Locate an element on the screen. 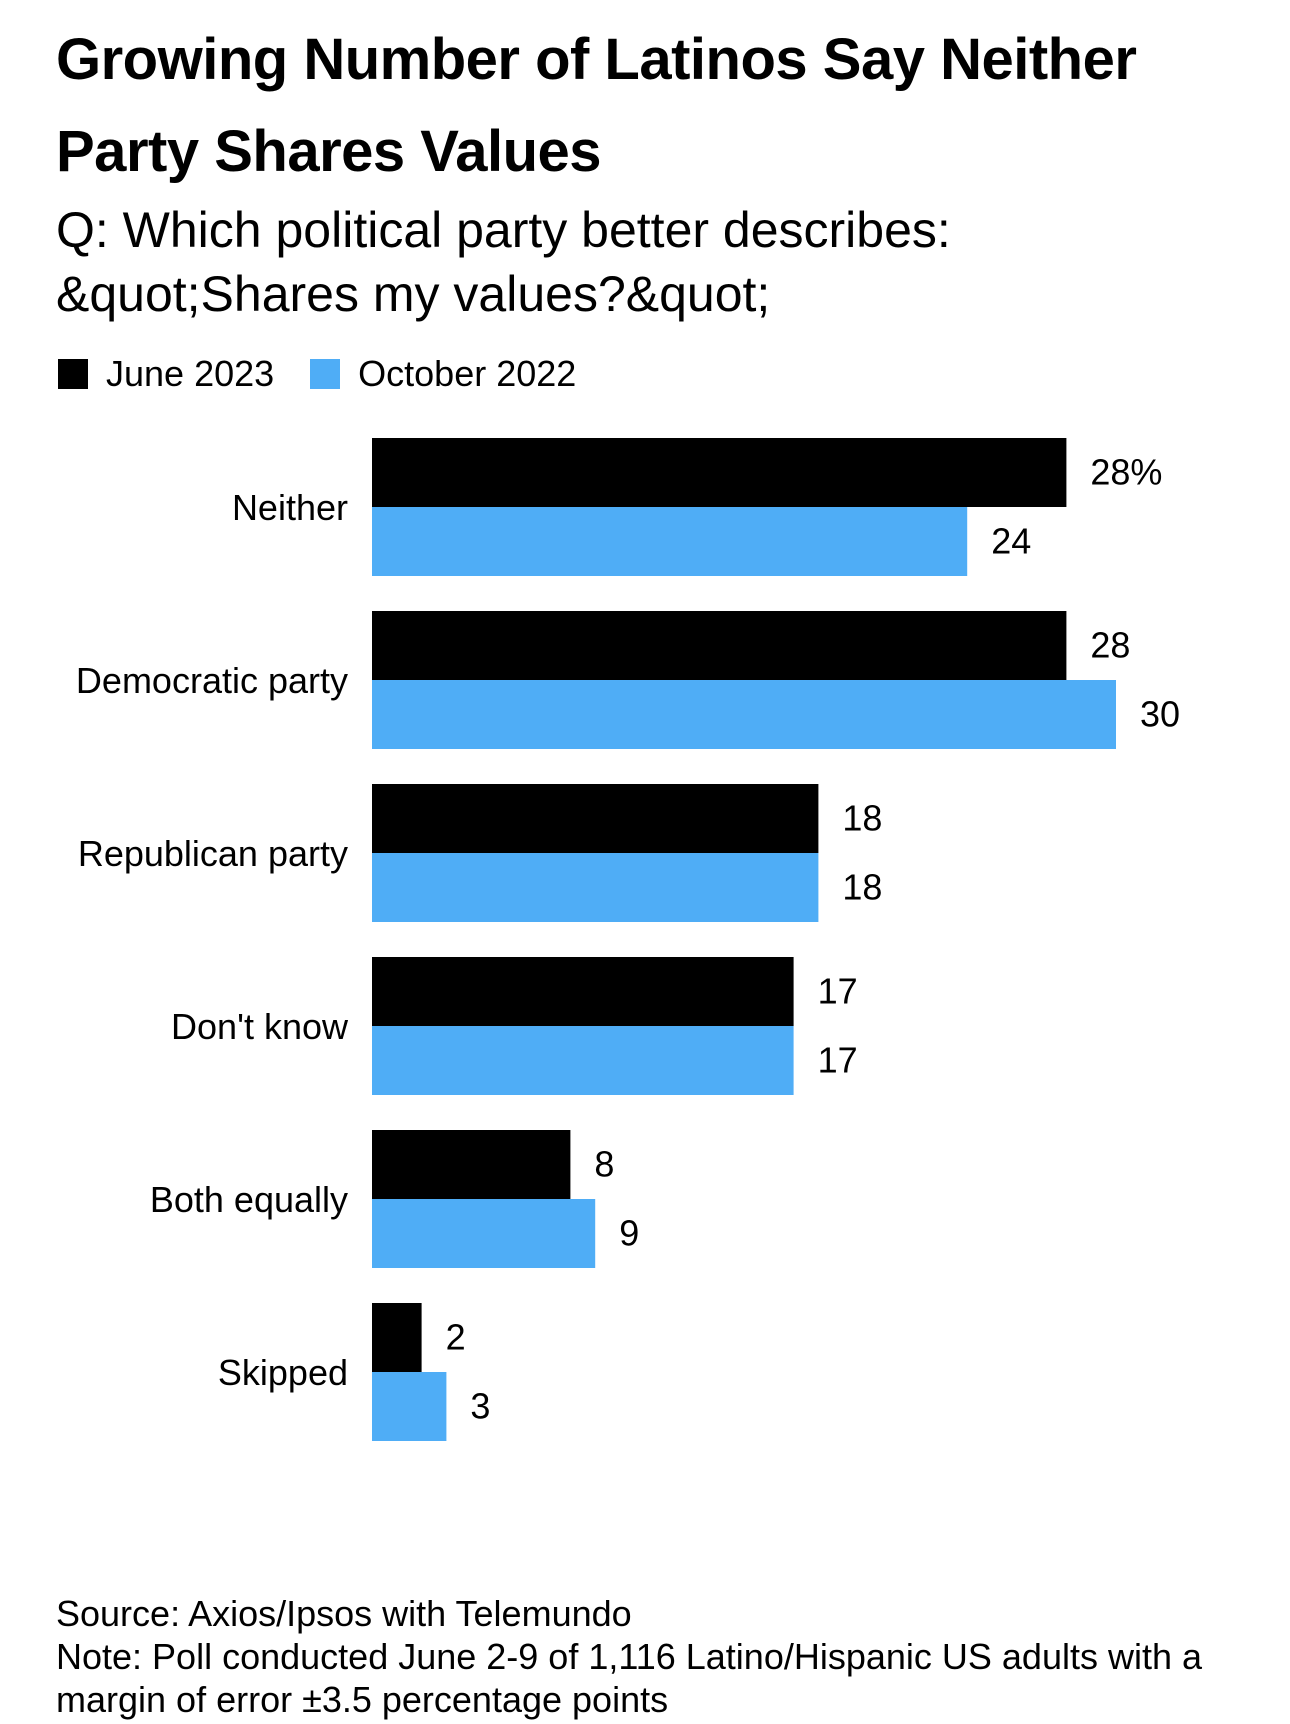  legend-item-june-2023: June 2023 is located at coordinates (166, 374).